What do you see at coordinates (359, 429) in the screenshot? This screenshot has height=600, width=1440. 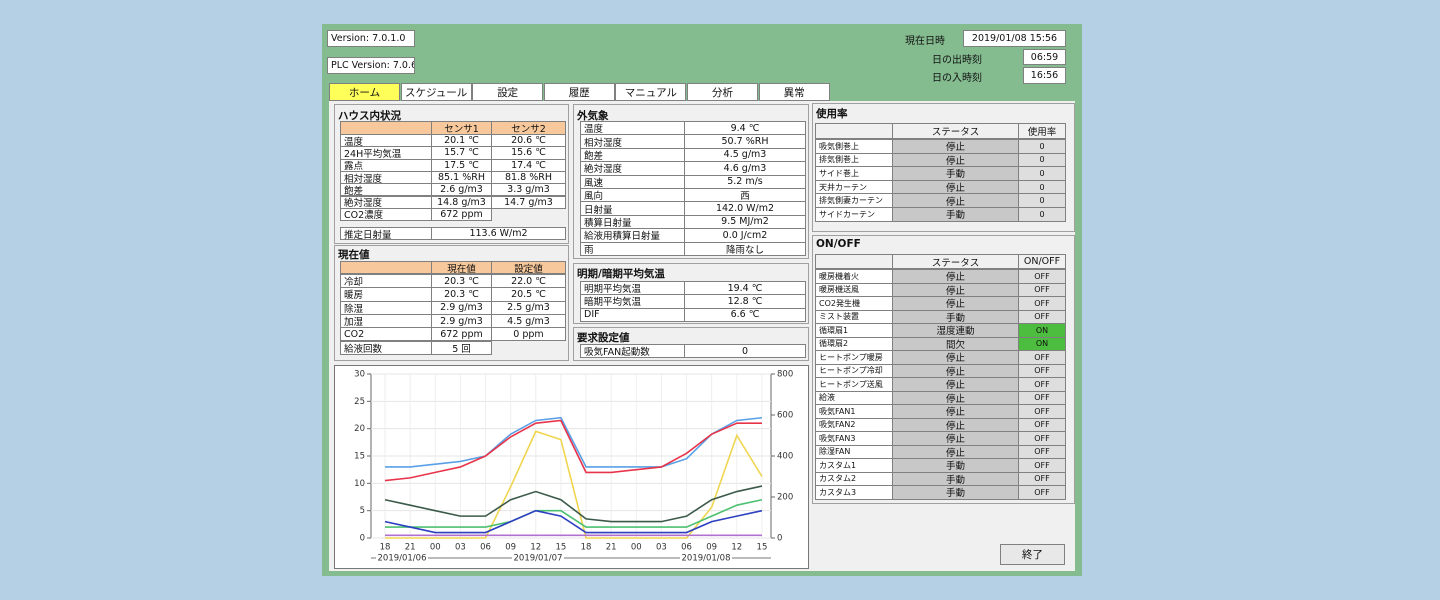 I see `y-tick-label: 20` at bounding box center [359, 429].